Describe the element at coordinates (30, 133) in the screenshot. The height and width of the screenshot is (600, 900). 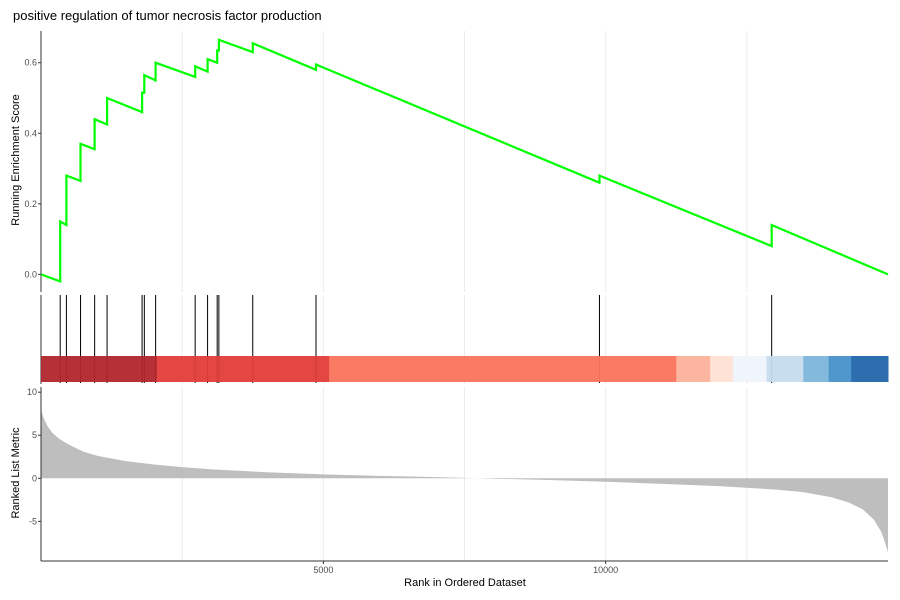
I see `es-y-tick-label: 0.4` at that location.